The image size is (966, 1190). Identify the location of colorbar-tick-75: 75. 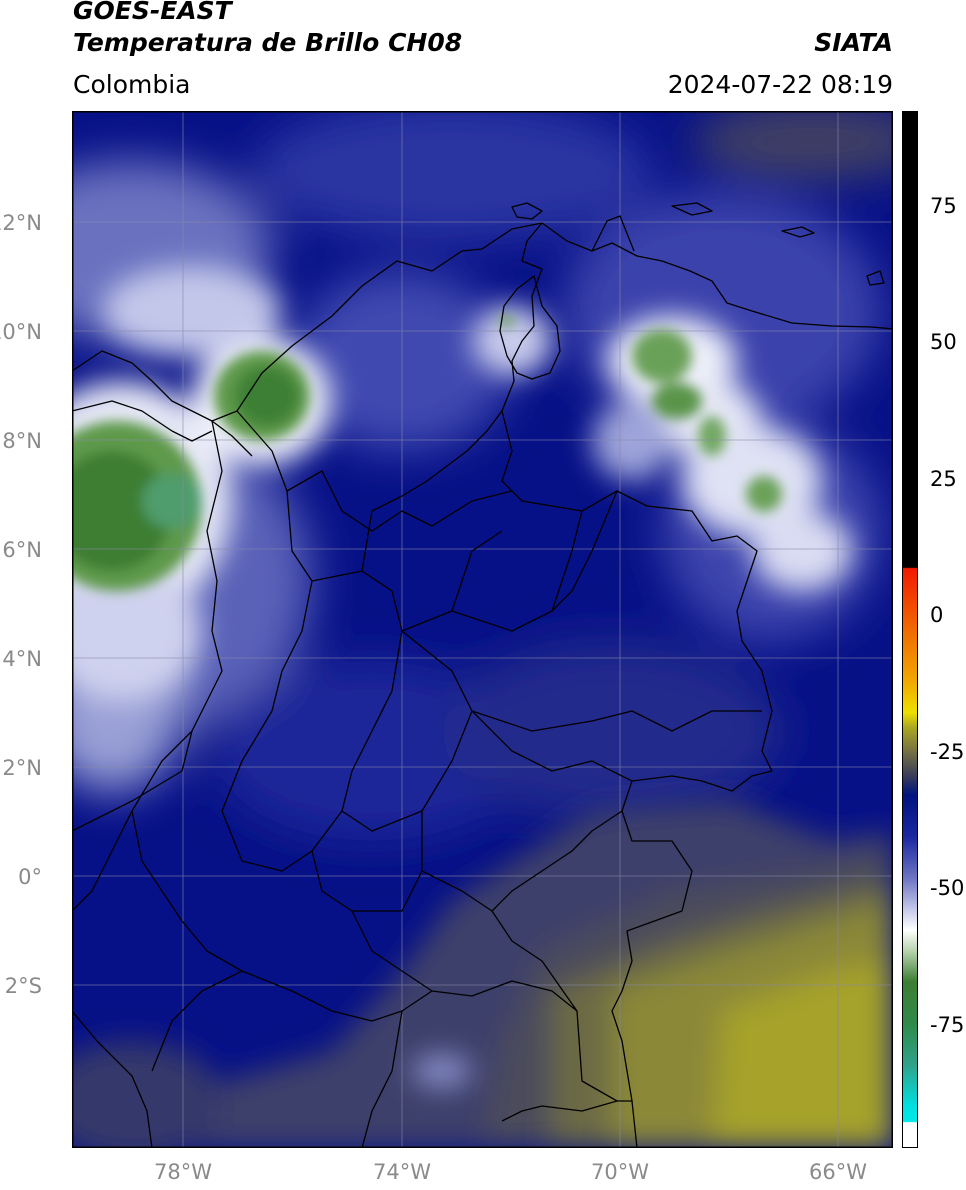
(943, 206).